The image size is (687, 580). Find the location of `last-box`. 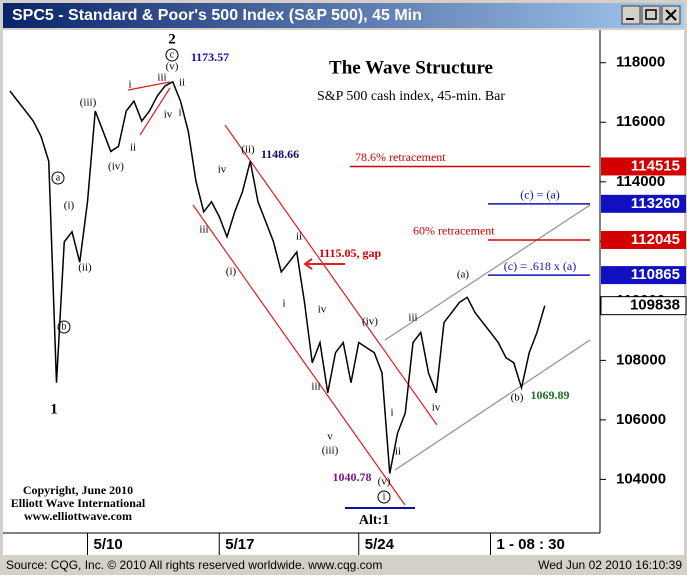

last-box is located at coordinates (643, 306).